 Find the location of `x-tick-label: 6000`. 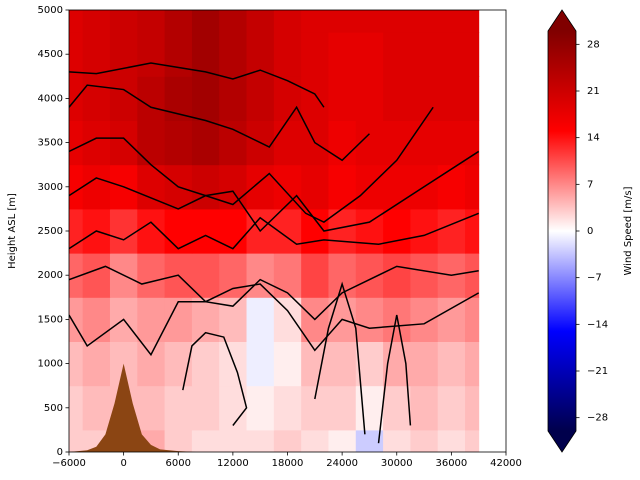

x-tick-label: 6000 is located at coordinates (178, 463).